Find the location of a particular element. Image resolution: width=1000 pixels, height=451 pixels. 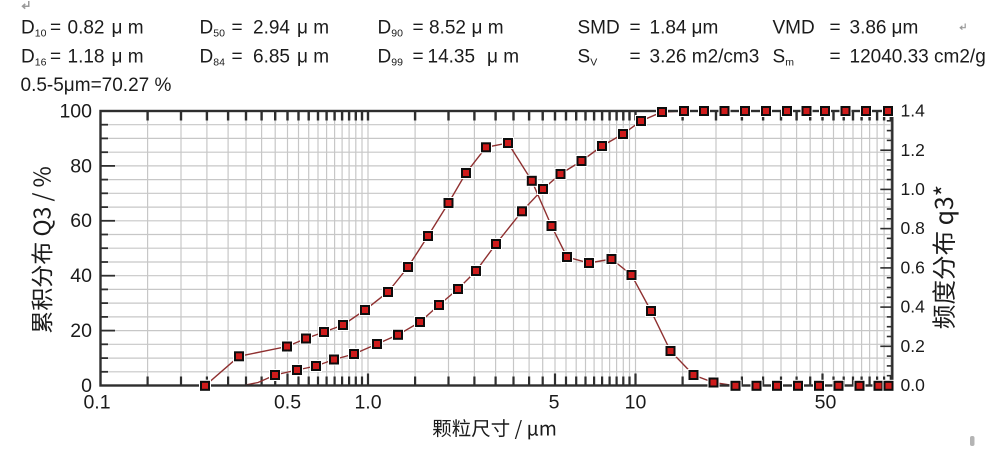

svg-text: 0 is located at coordinates (86, 386).